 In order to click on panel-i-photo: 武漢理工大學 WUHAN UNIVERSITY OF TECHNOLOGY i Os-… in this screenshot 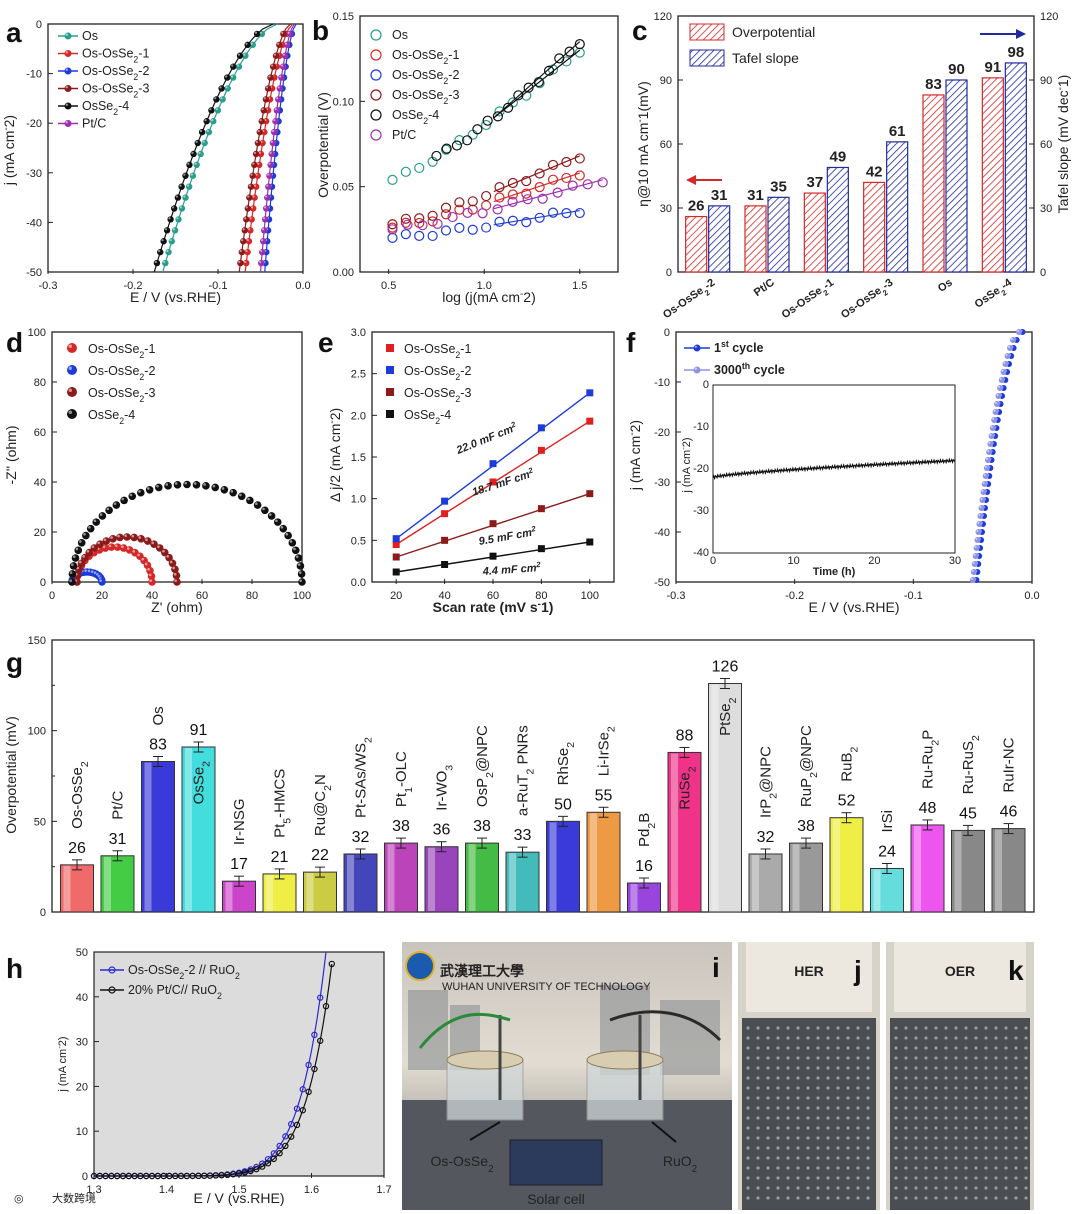, I will do `click(567, 1076)`.